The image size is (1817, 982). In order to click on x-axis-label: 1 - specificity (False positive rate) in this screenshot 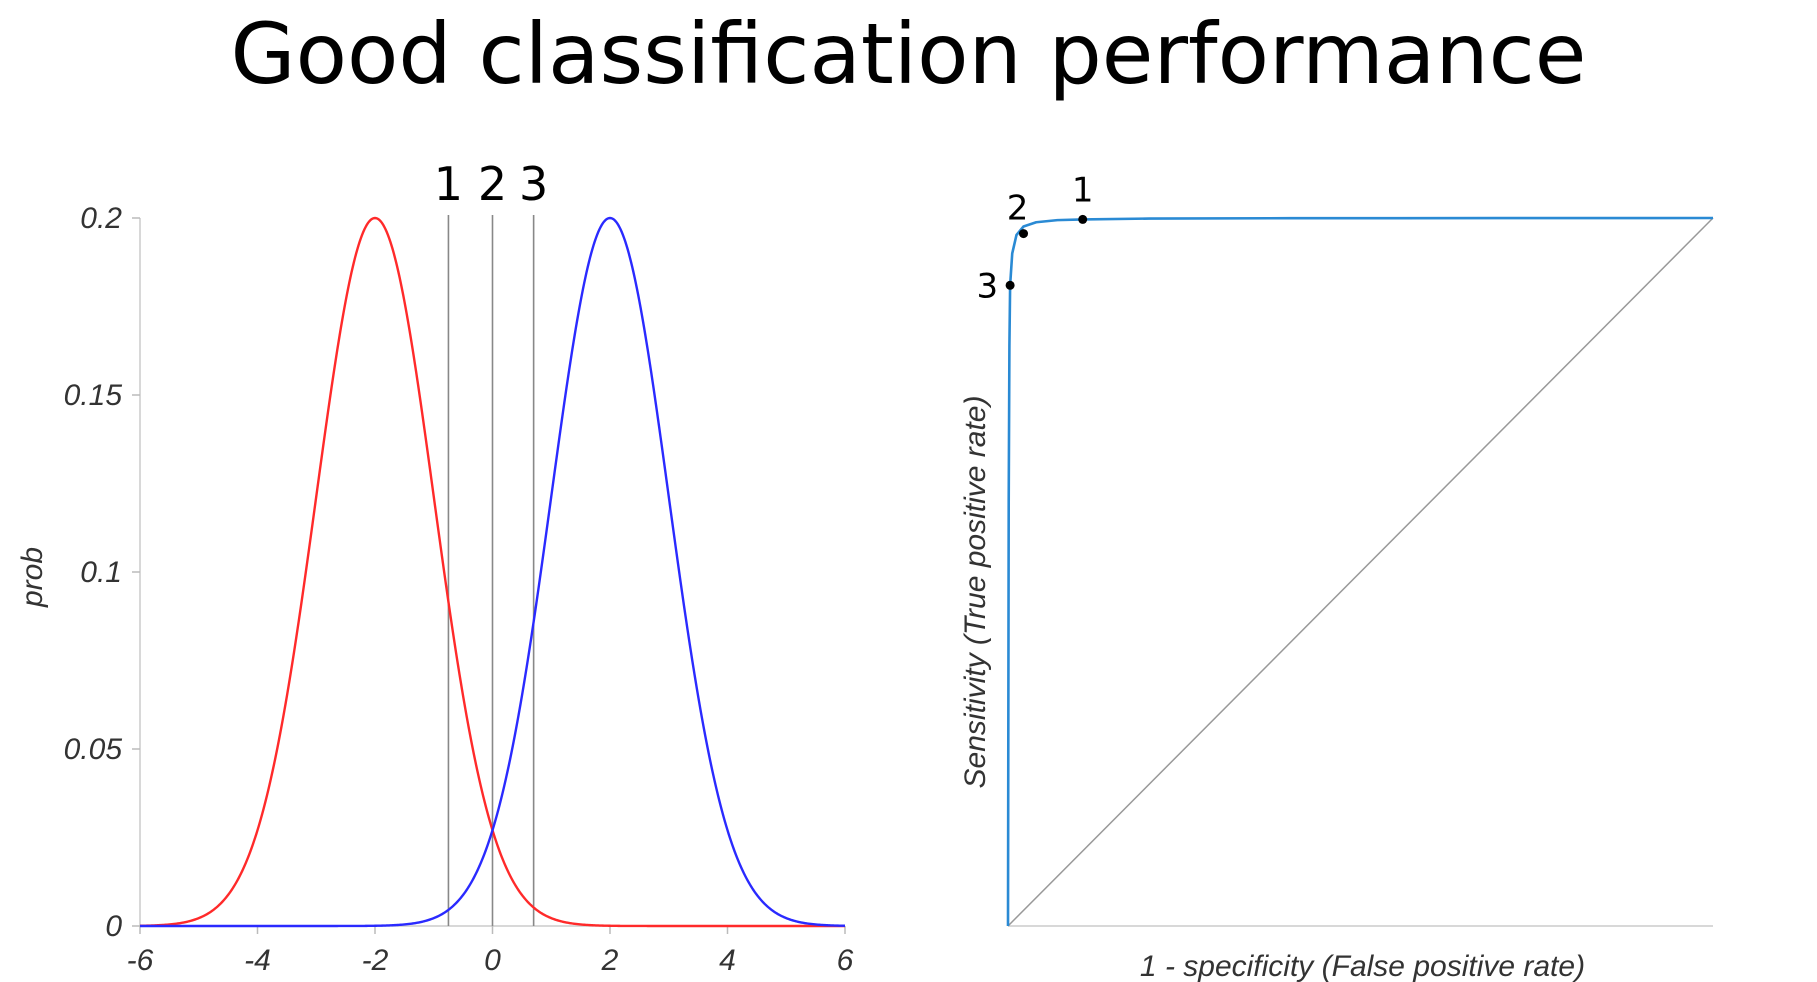, I will do `click(1362, 966)`.